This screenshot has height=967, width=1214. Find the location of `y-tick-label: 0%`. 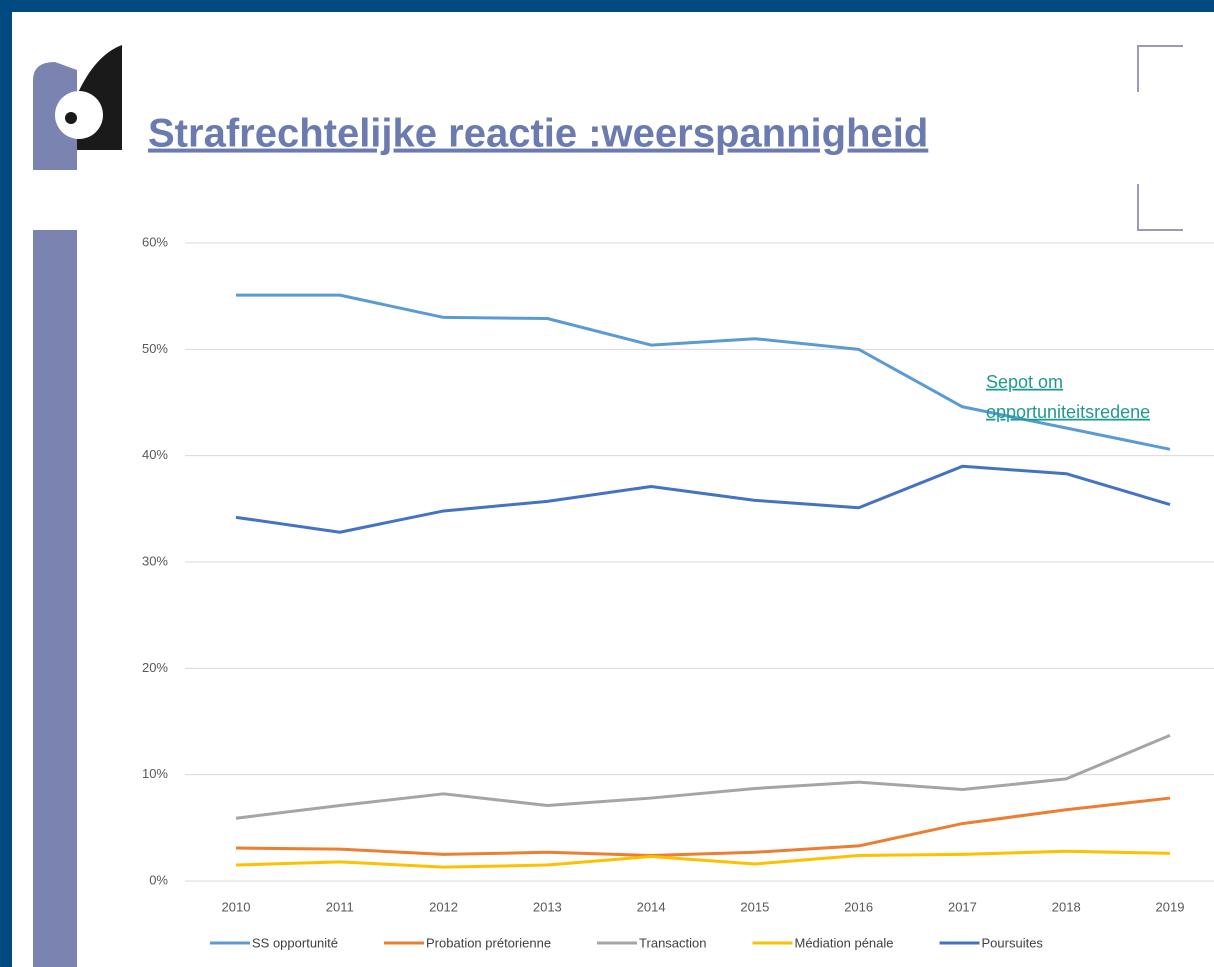

y-tick-label: 0% is located at coordinates (158, 879).